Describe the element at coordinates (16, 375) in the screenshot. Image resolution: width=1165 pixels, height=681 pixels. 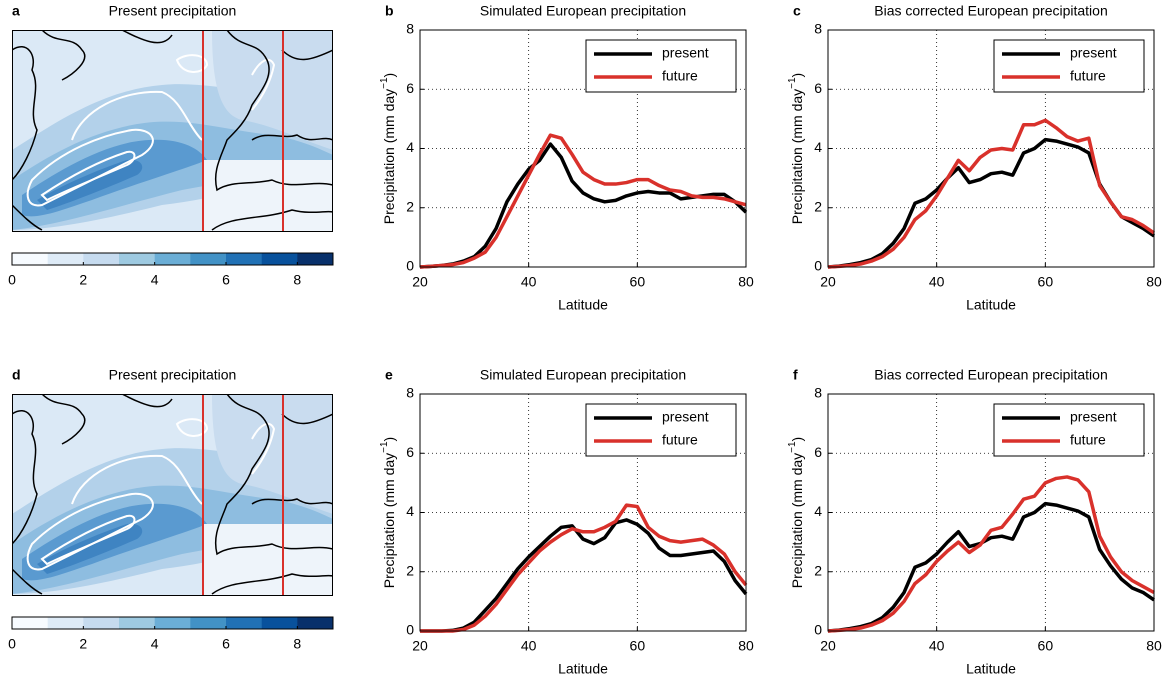
I see `panel-label: d` at that location.